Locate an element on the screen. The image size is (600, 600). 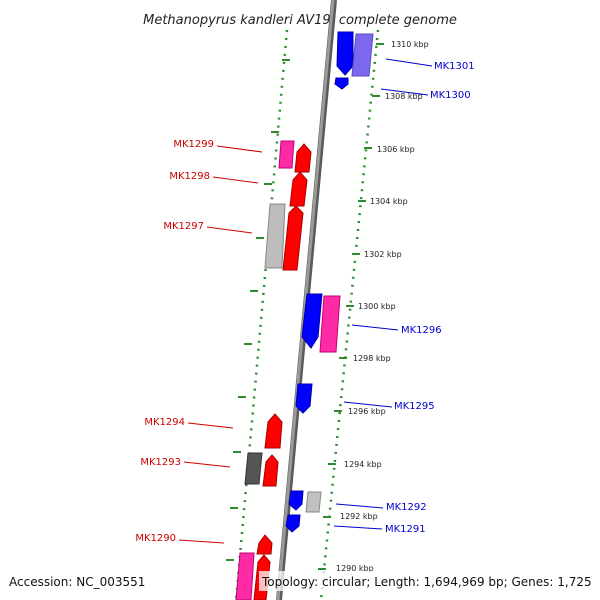
backbone is located at coordinates (305, 300).